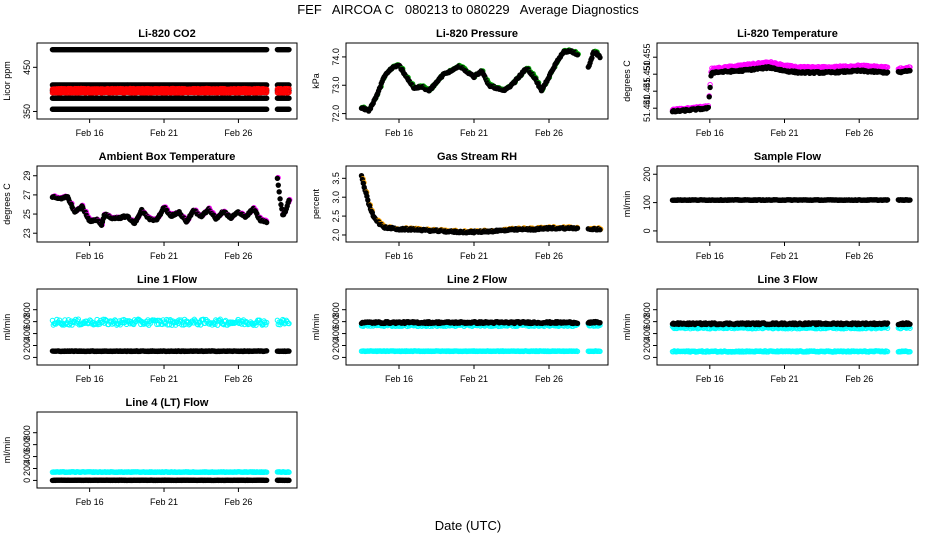 The height and width of the screenshot is (540, 936). What do you see at coordinates (647, 57) in the screenshot?
I see `y-tick-label: 51.455` at bounding box center [647, 57].